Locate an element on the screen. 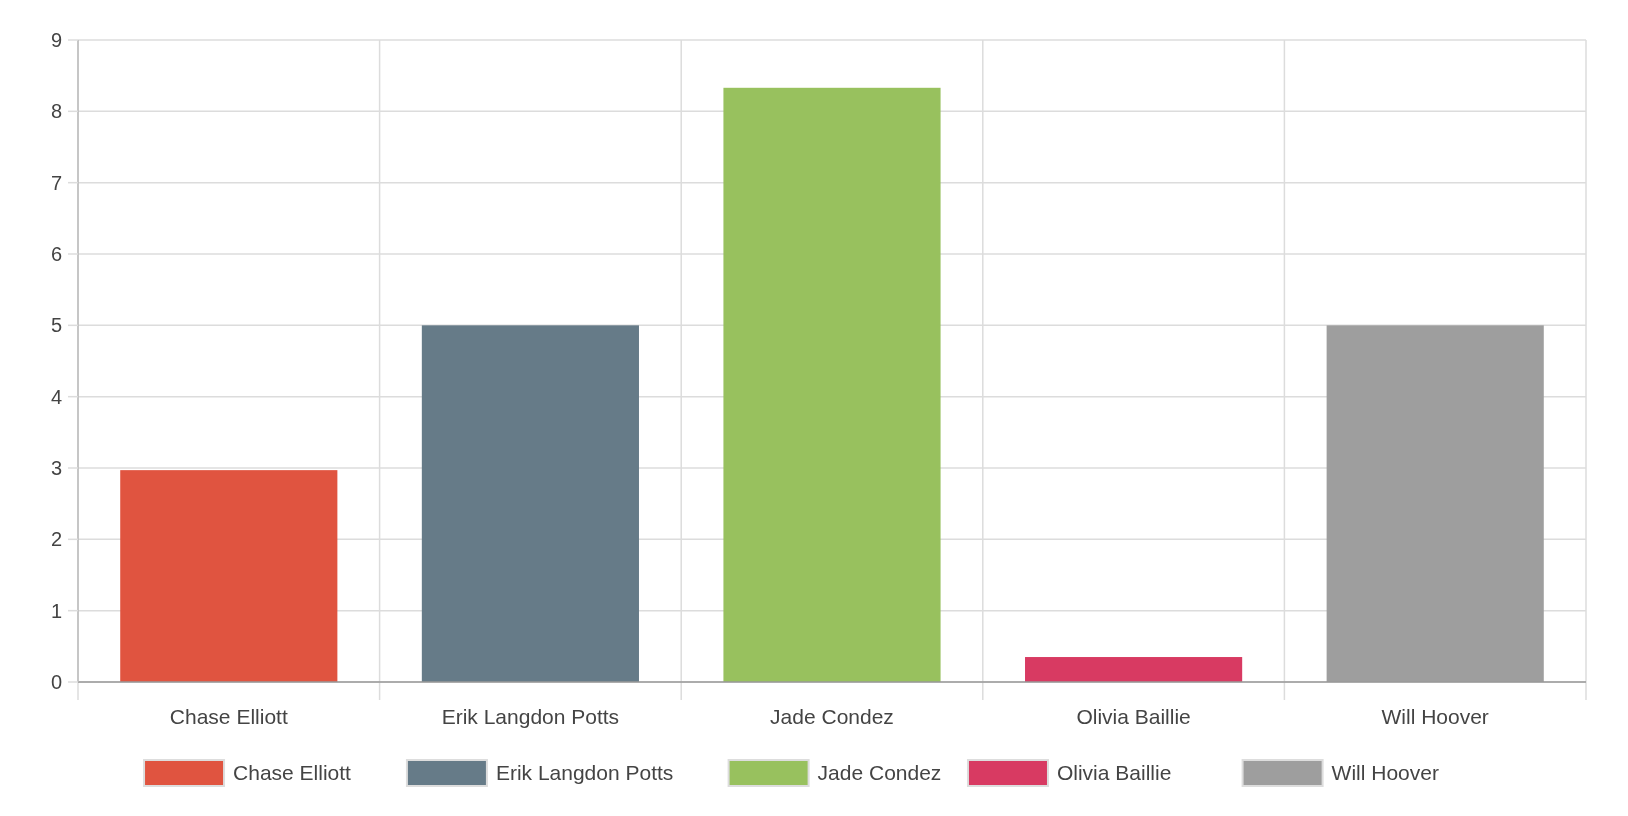  y-tick-label: 8 is located at coordinates (56, 111).